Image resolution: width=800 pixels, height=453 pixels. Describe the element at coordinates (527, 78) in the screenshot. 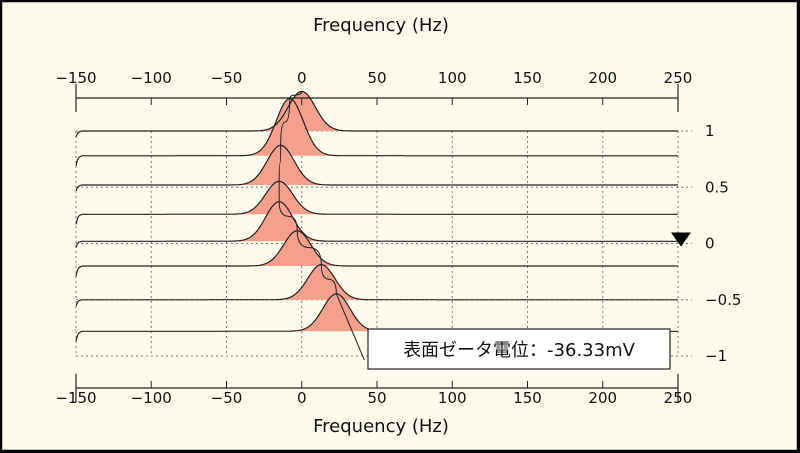

I see `top-tick-label: 150` at that location.